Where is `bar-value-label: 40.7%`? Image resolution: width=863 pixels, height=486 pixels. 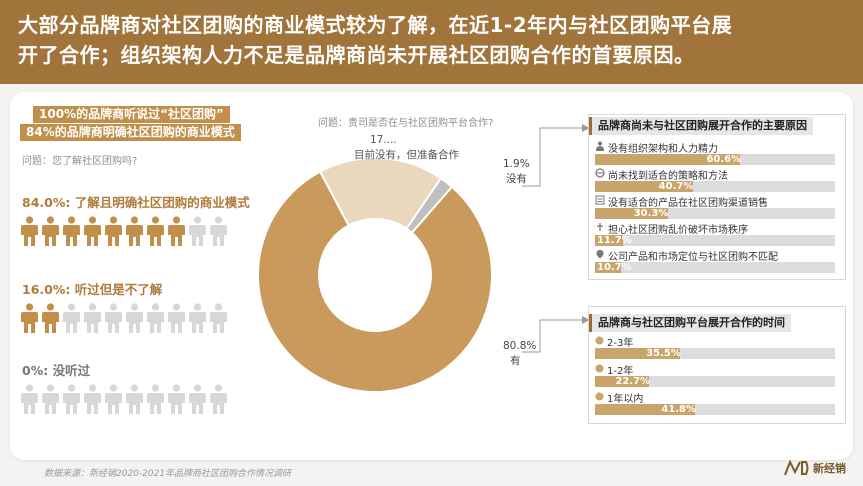
bar-value-label: 40.7% is located at coordinates (676, 186).